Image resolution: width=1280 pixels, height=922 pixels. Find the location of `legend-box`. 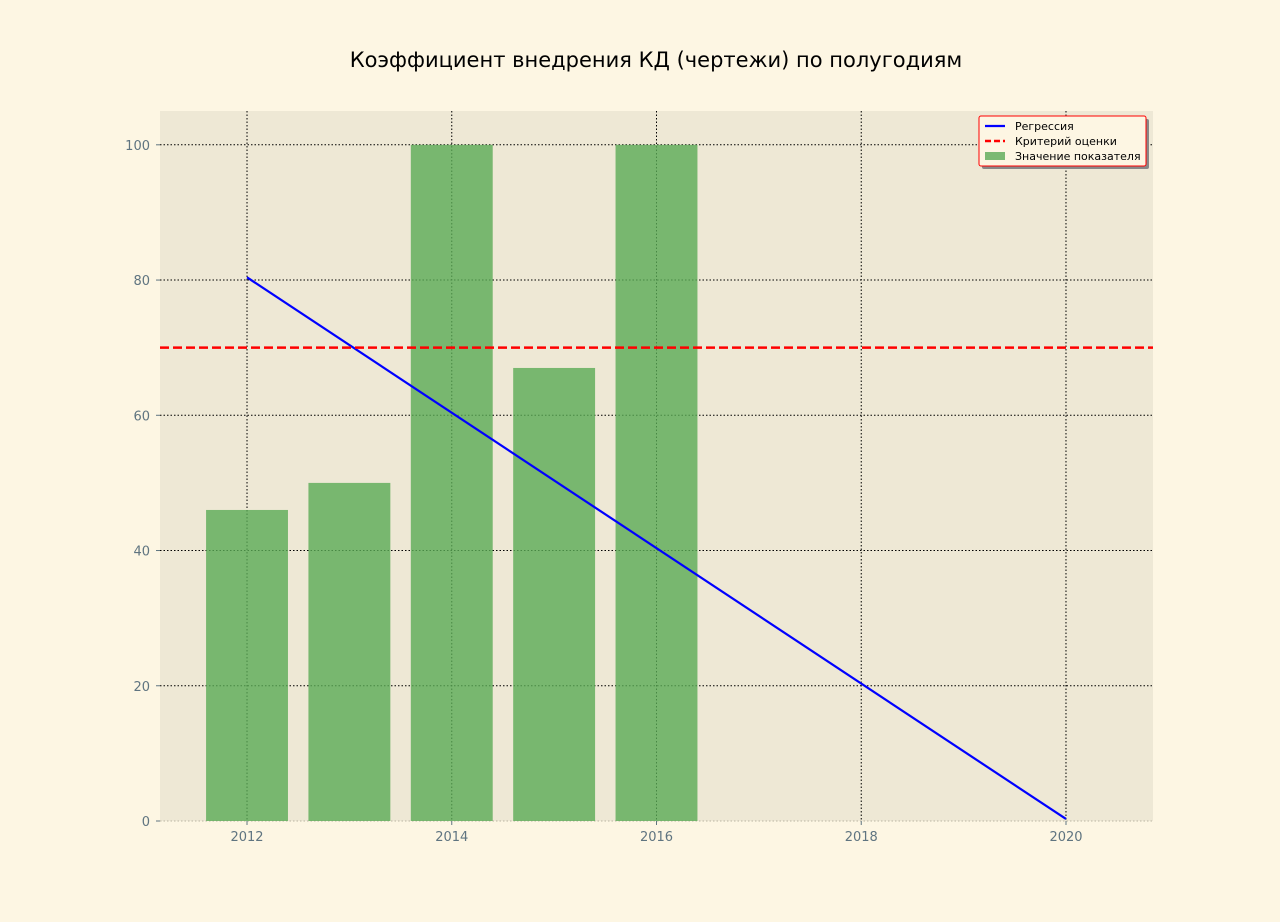

legend-box is located at coordinates (1062, 141).